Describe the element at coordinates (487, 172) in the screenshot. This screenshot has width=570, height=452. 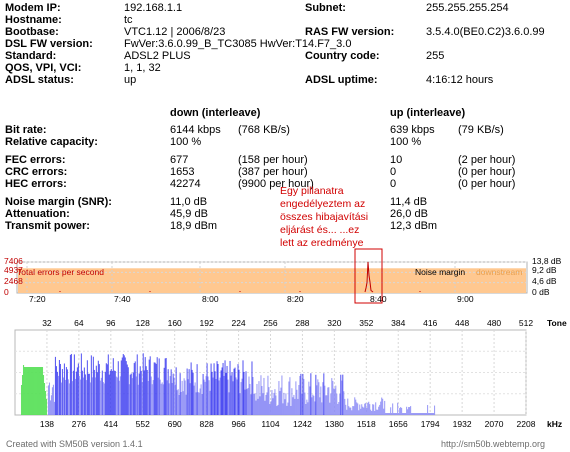
I see `crc-errors-up-extra: (0 per hour)` at that location.